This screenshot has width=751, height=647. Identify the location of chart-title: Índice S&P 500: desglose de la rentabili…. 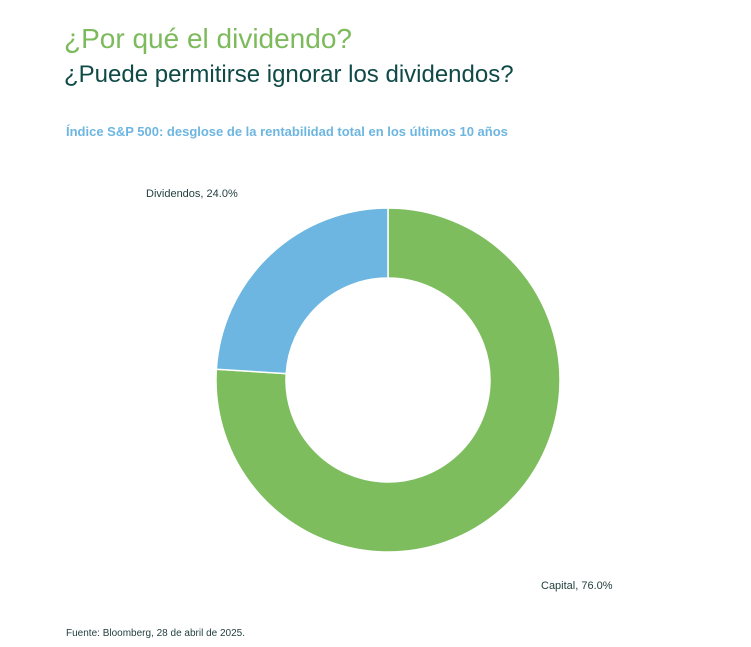
(287, 131).